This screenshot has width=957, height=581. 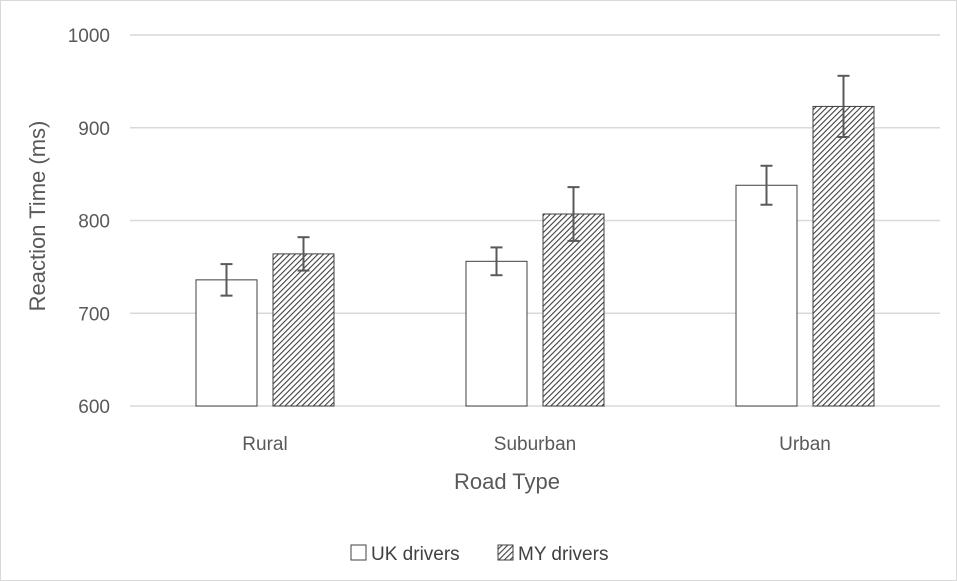 I want to click on bar-uk-suburban, so click(x=496, y=333).